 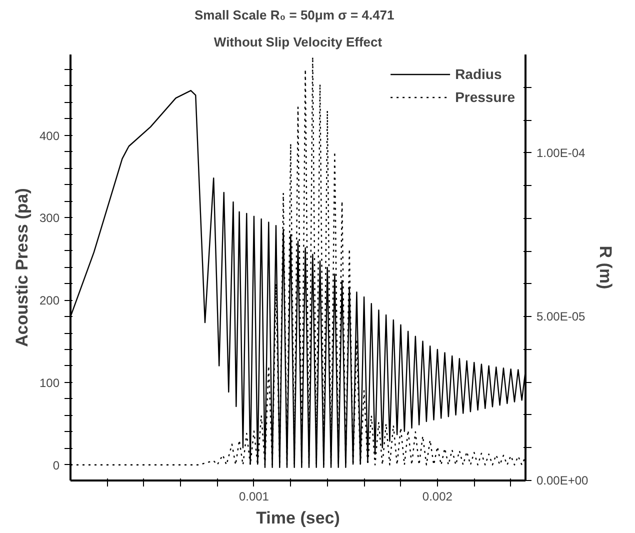 I want to click on legend-label: Pressure, so click(x=485, y=97).